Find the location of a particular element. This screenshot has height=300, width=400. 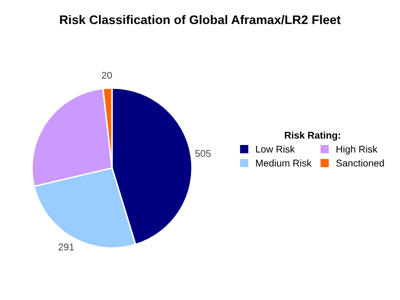

data-label: 505 is located at coordinates (203, 153).